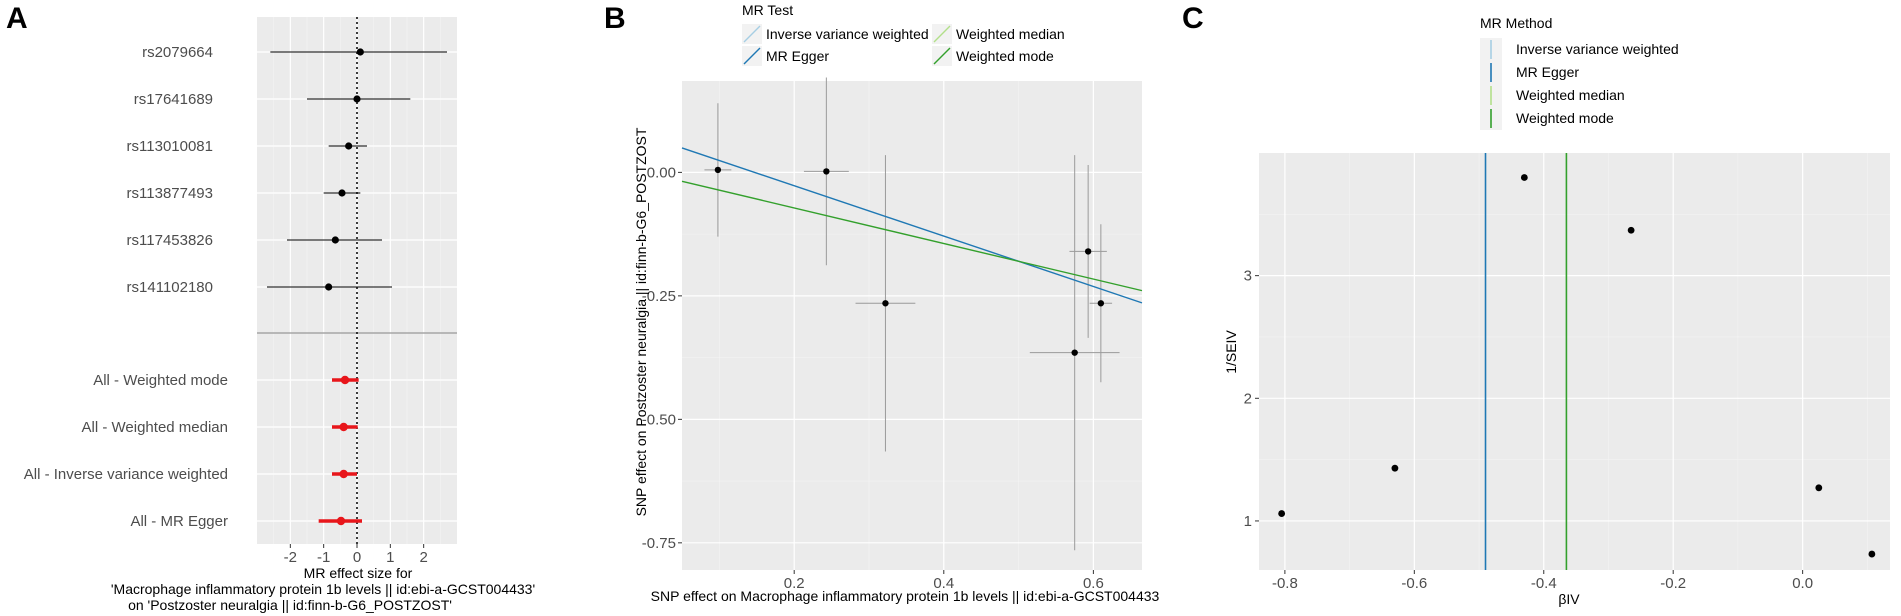  What do you see at coordinates (179, 521) in the screenshot?
I see `forest-method-label: All - MR Egger` at bounding box center [179, 521].